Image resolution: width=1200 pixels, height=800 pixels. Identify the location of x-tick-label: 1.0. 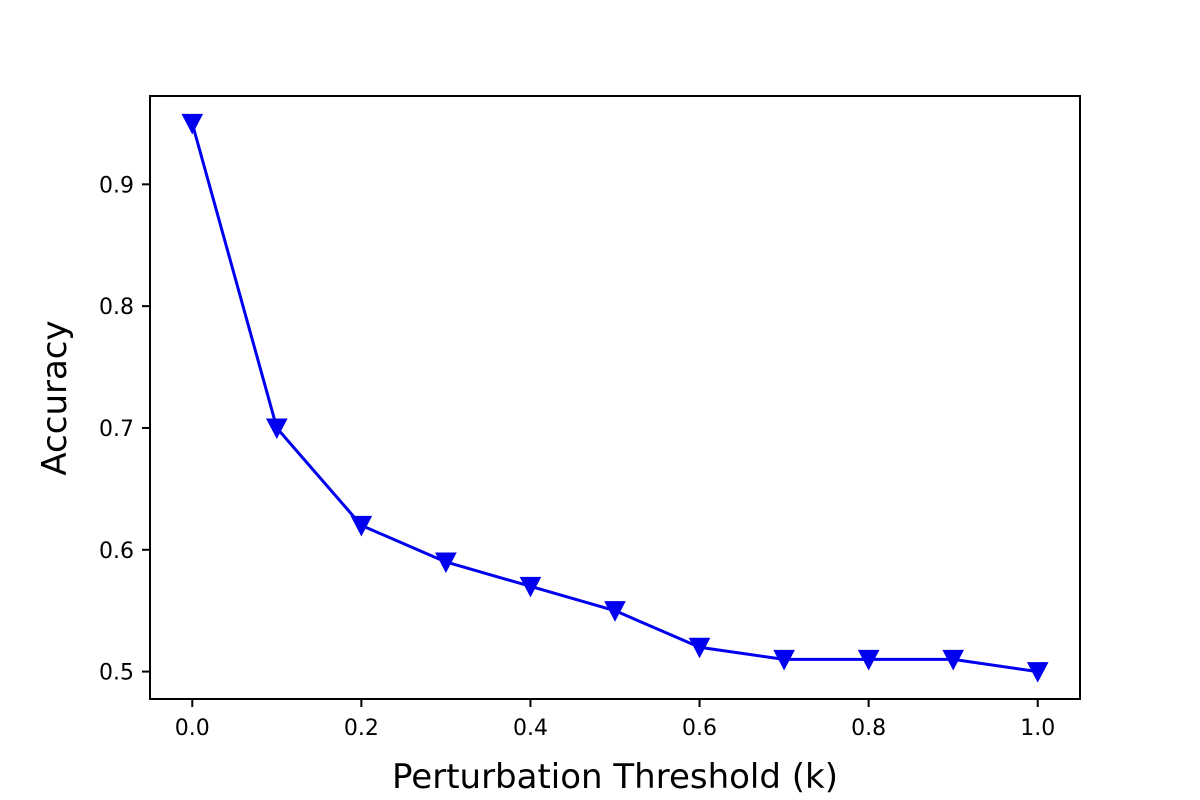
(1037, 728).